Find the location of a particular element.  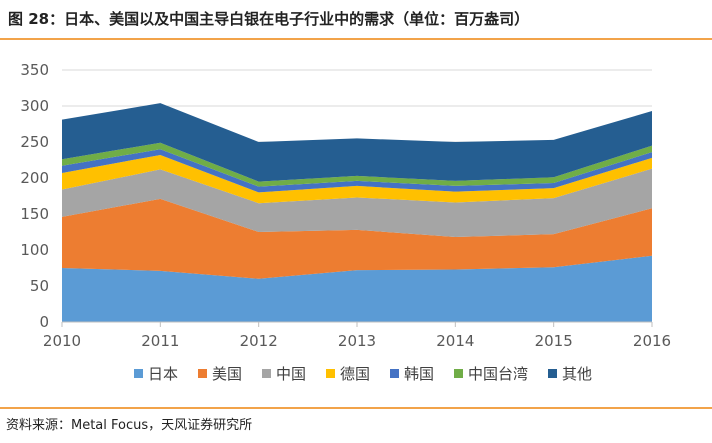

x-tick-label: 2011 is located at coordinates (160, 341).